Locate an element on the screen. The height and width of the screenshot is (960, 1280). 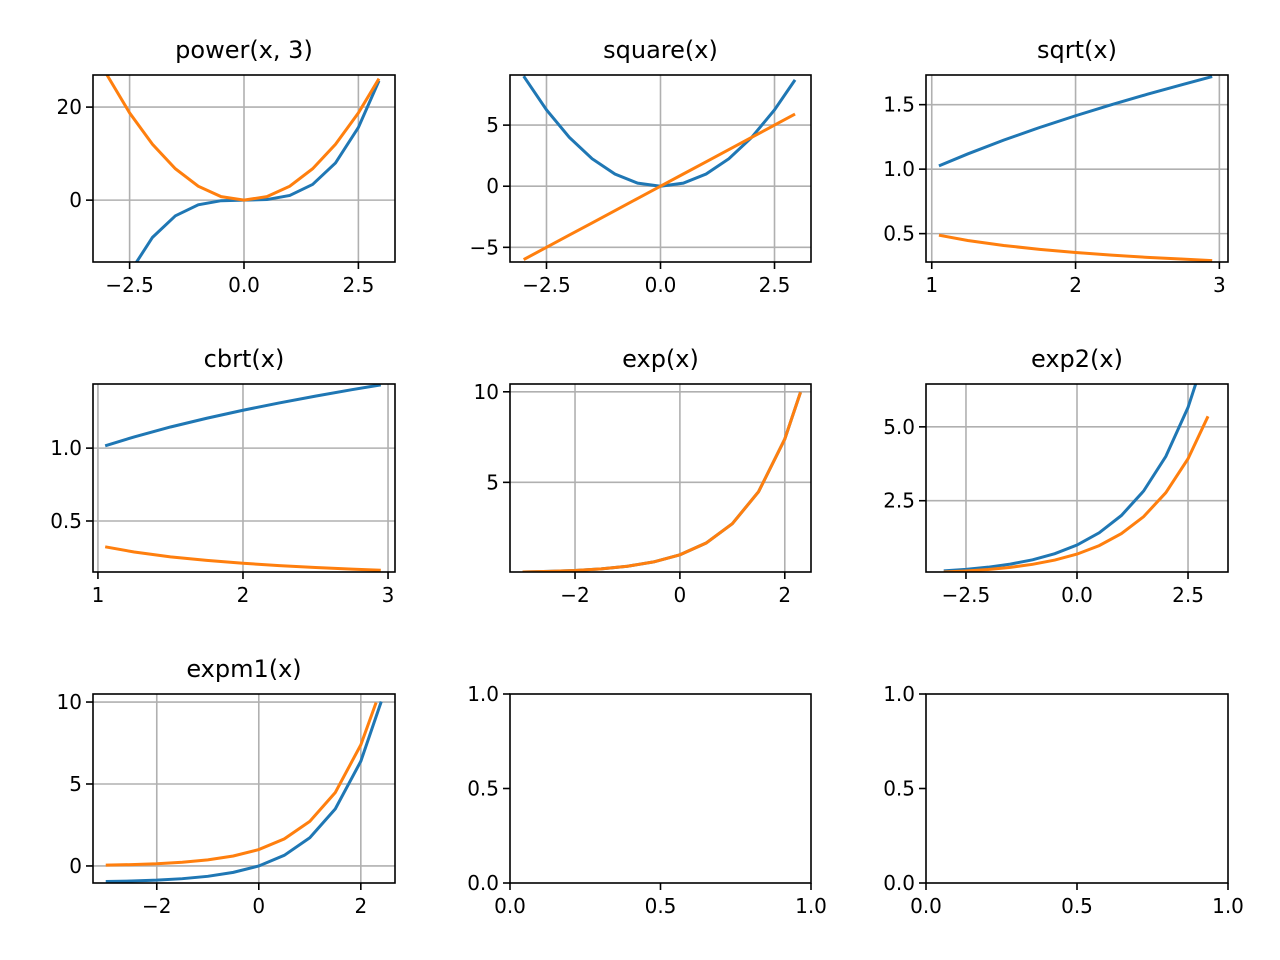
y-tick-label: 20 is located at coordinates (69, 107).